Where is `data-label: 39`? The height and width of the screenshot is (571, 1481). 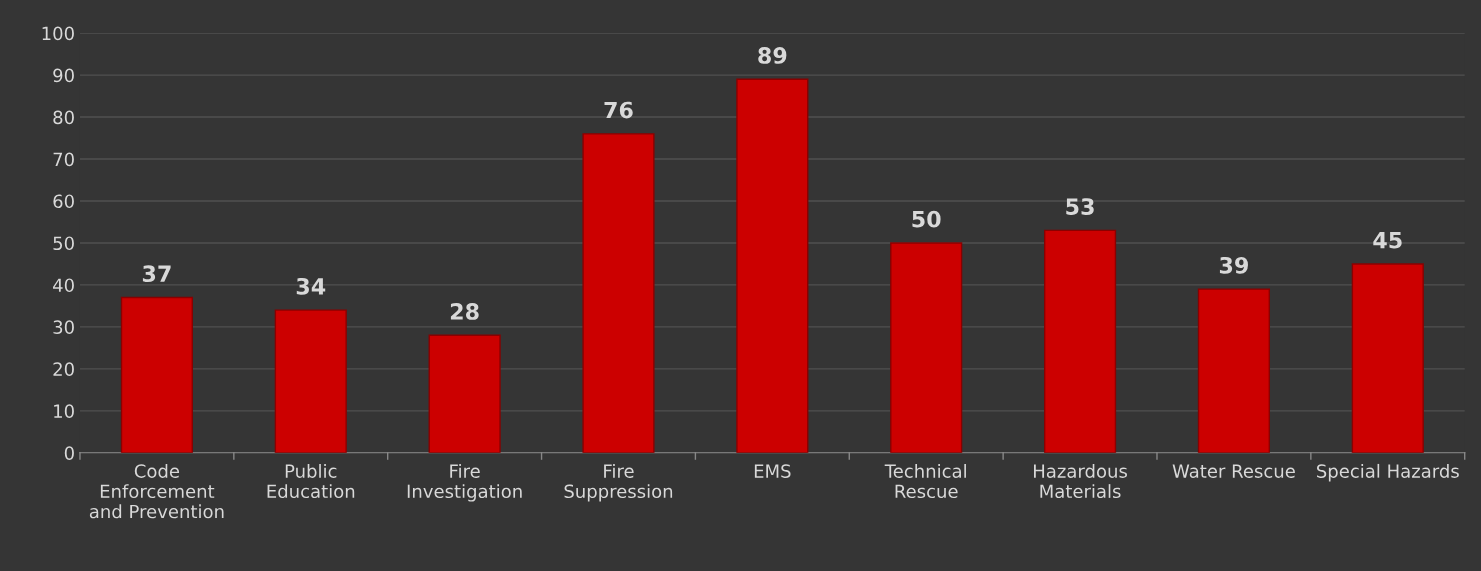 data-label: 39 is located at coordinates (1233, 265).